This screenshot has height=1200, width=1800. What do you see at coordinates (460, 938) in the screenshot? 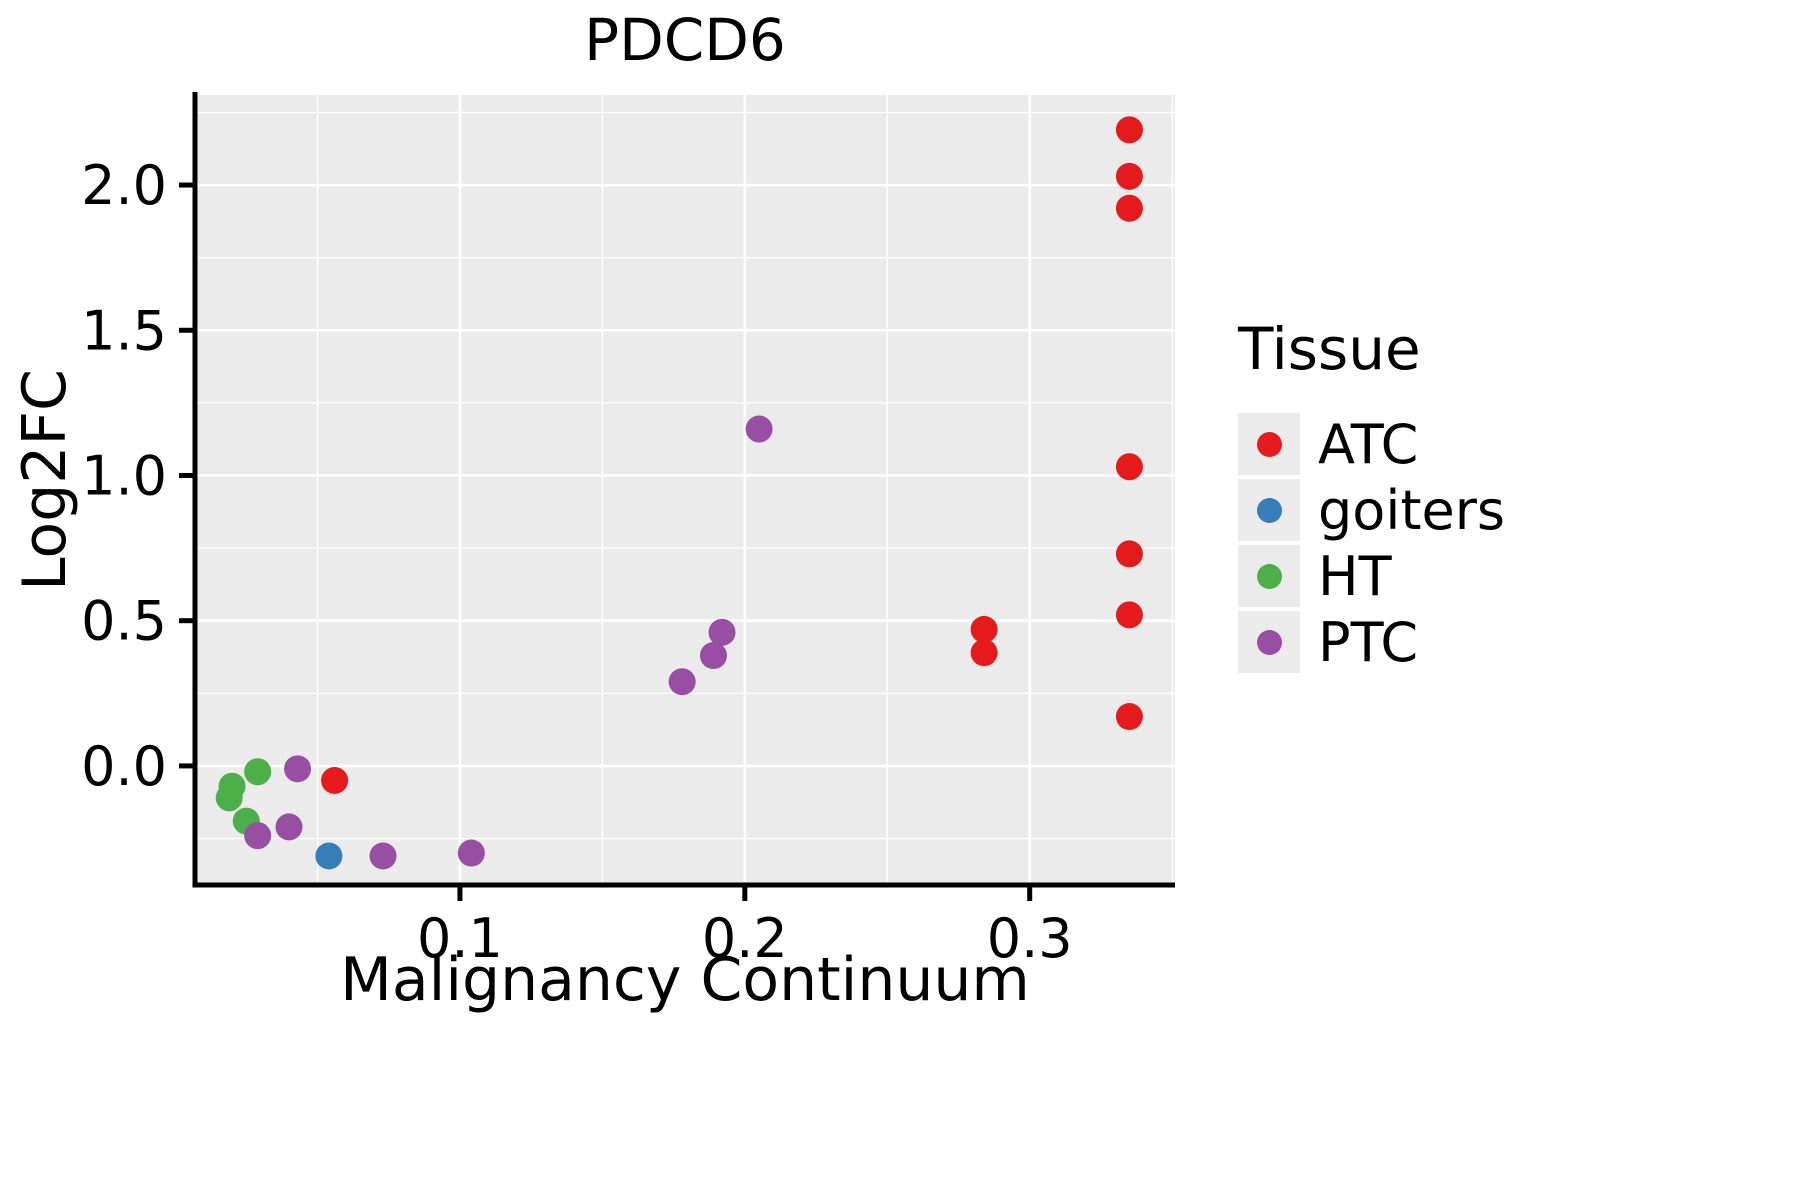
I see `x-tick-label: 0.1` at bounding box center [460, 938].